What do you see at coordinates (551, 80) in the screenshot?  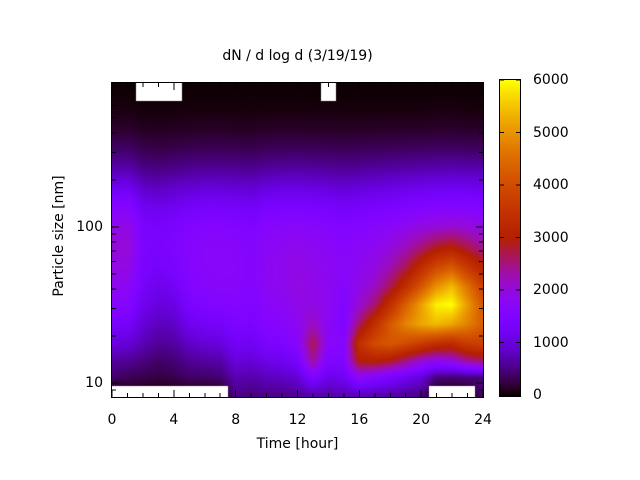 I see `colorbar-tick-label: 6000` at bounding box center [551, 80].